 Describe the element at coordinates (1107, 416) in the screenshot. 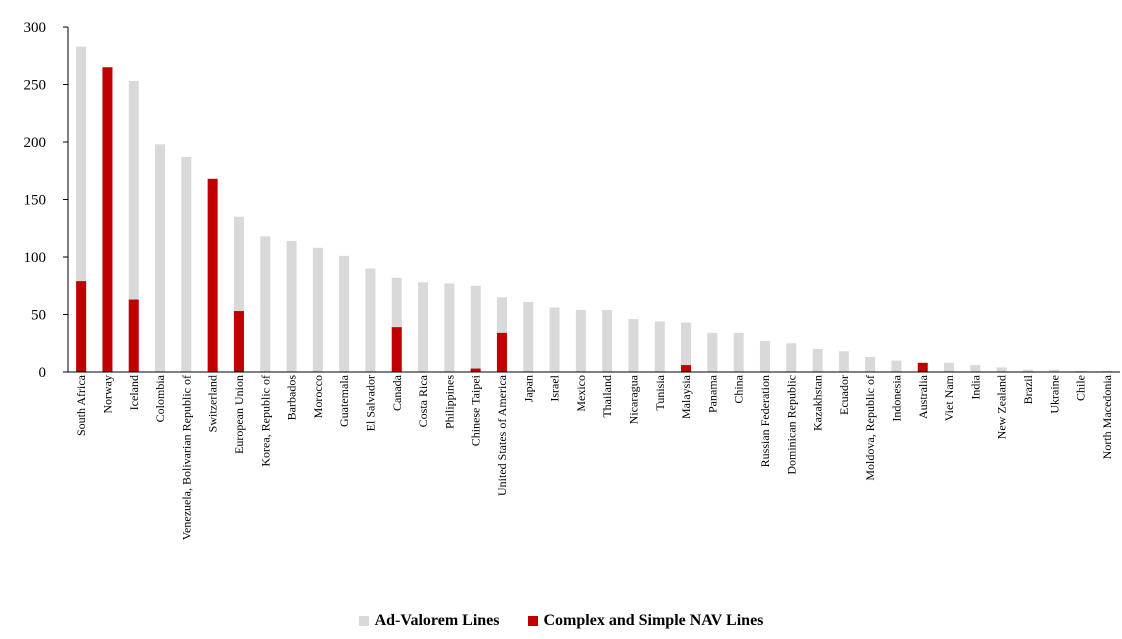

I see `x-tick-label: North Macedonia` at that location.